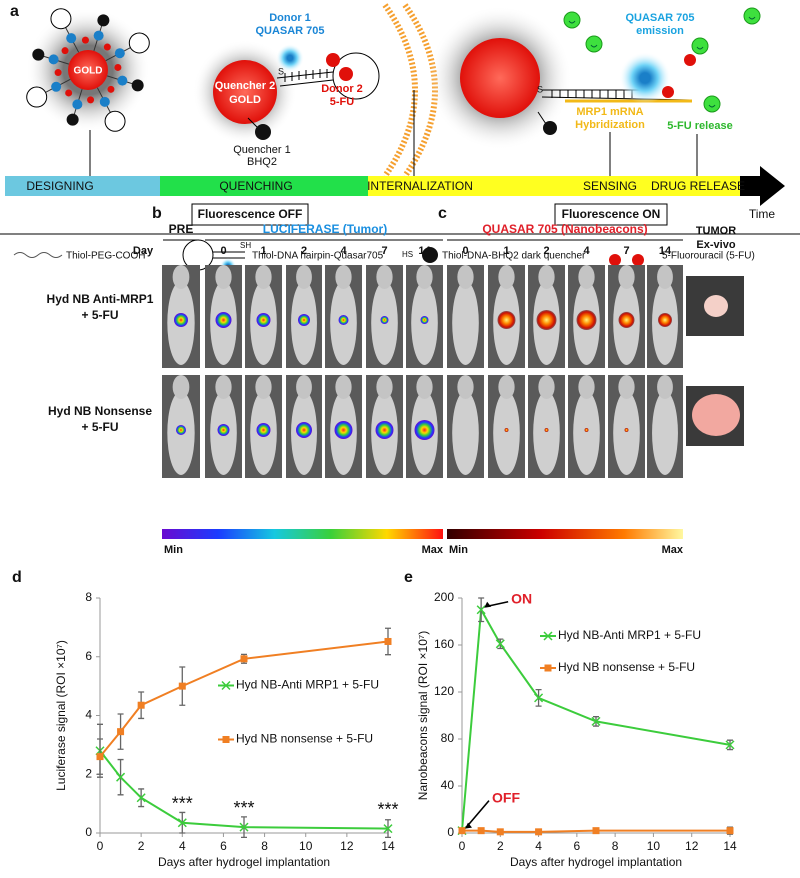 This screenshot has height=878, width=800. I want to click on fluorescence-on: Fluorescence ON, so click(611, 214).